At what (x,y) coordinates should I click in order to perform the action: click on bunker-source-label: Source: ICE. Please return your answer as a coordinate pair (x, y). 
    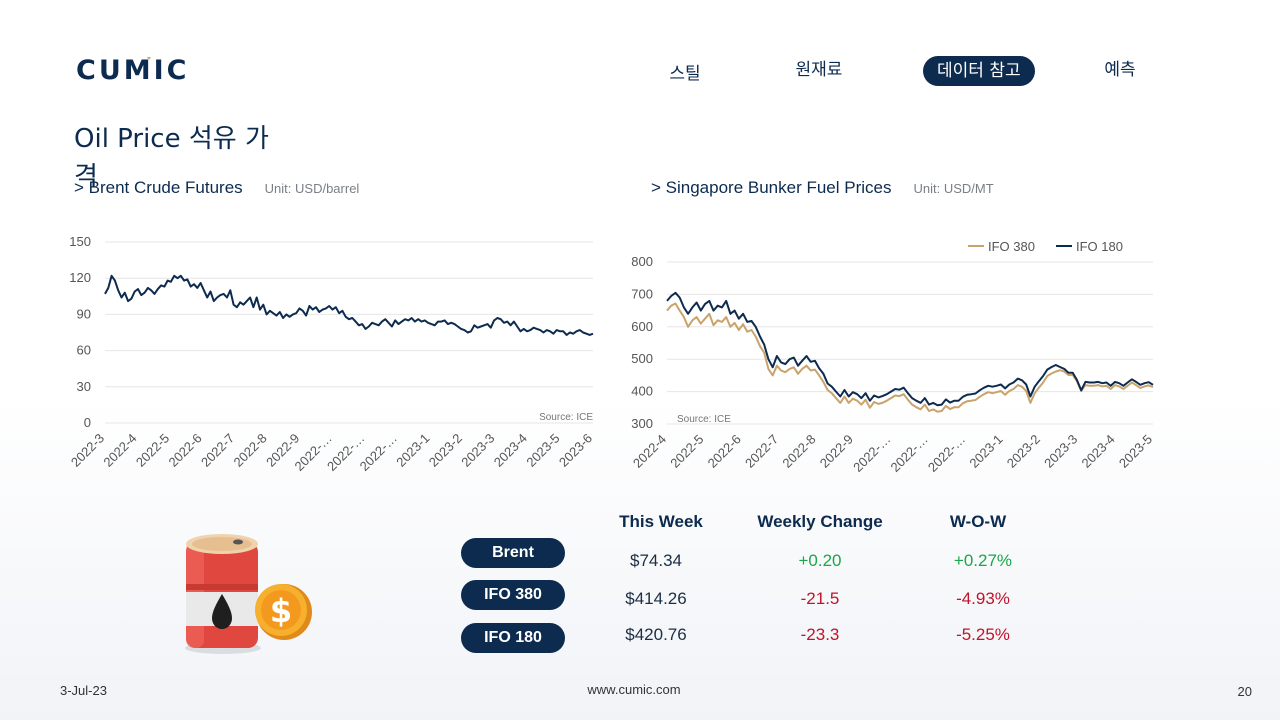
    Looking at the image, I should click on (704, 419).